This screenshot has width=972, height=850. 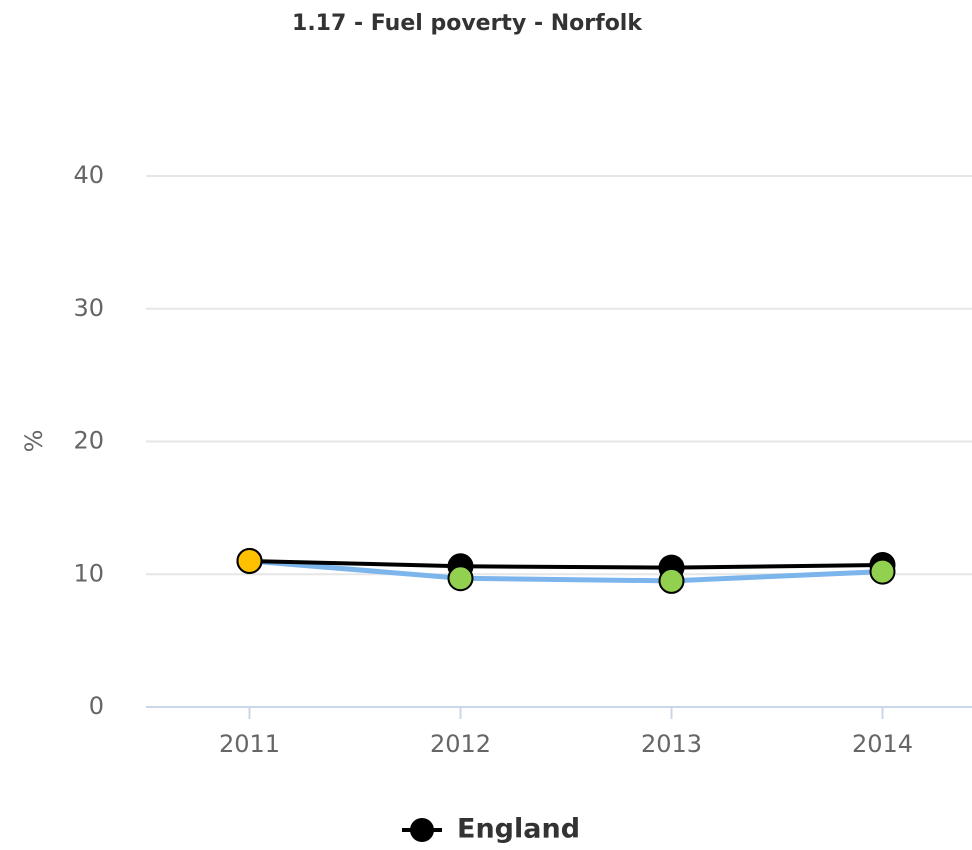 What do you see at coordinates (88, 573) in the screenshot?
I see `y-tick-label: 10` at bounding box center [88, 573].